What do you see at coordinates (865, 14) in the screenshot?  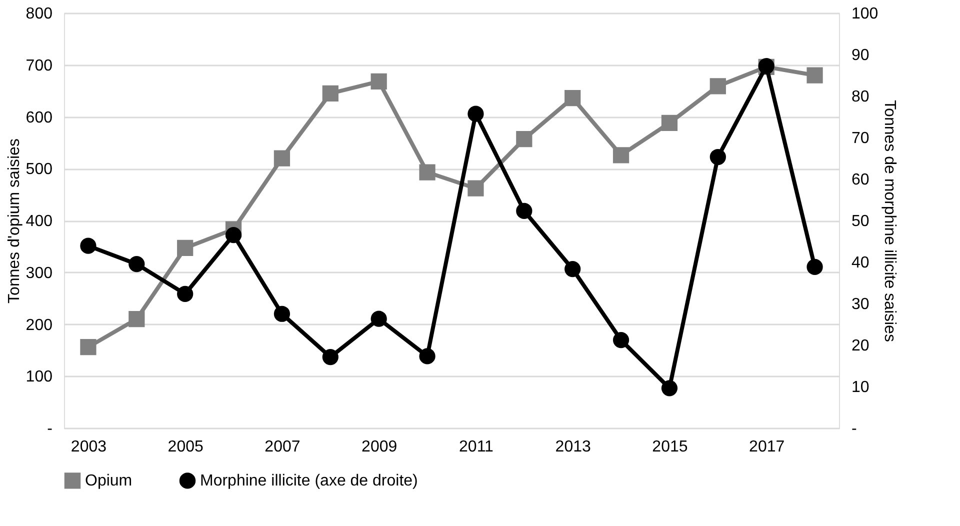 I see `y2-tick-label: 100` at bounding box center [865, 14].